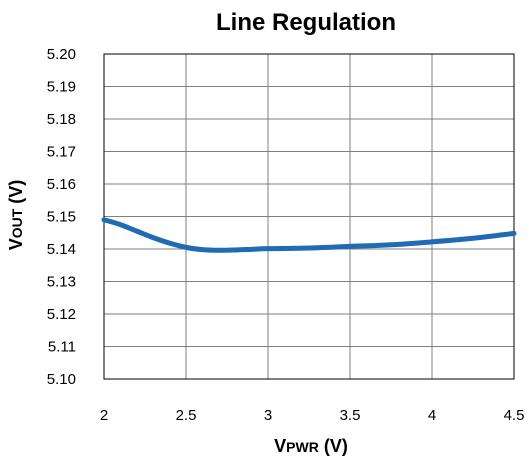 The width and height of the screenshot is (529, 462). Describe the element at coordinates (16, 194) in the screenshot. I see `y-axis-label-unit: (V)` at that location.